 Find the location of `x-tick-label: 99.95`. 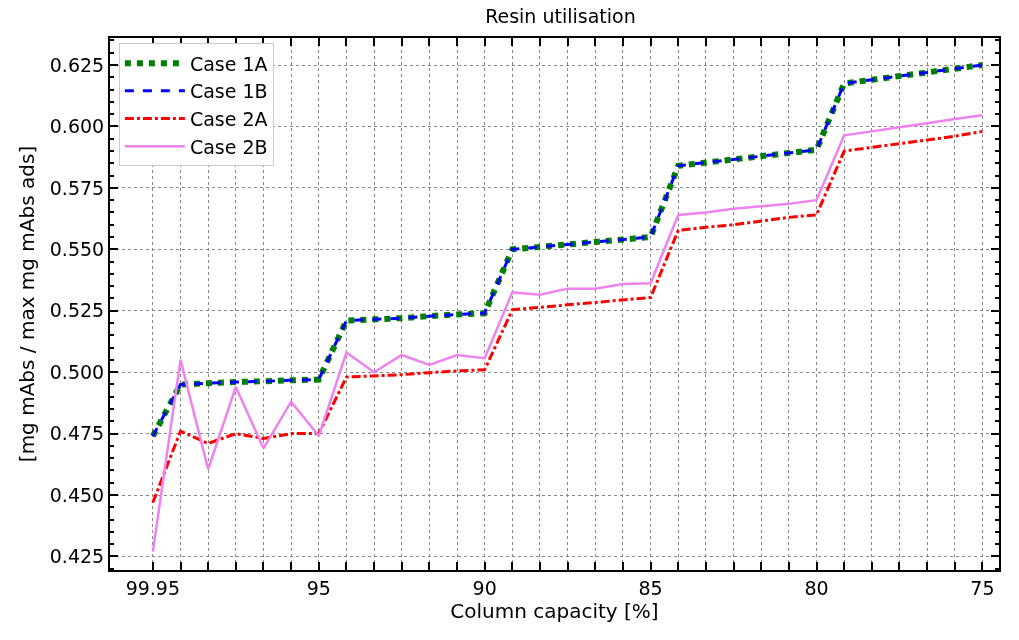

x-tick-label: 99.95 is located at coordinates (153, 587).